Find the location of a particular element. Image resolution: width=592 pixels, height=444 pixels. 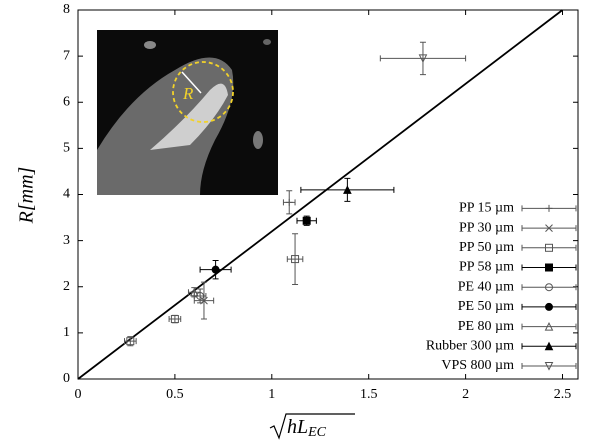

inset-photo: R is located at coordinates (187, 112).